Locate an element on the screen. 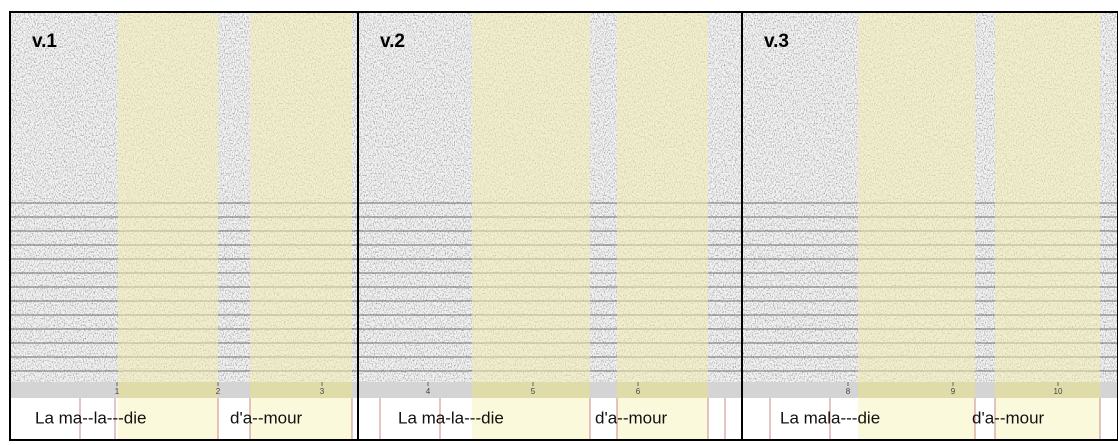 The image size is (1118, 445). tick-label: 4 is located at coordinates (428, 391).